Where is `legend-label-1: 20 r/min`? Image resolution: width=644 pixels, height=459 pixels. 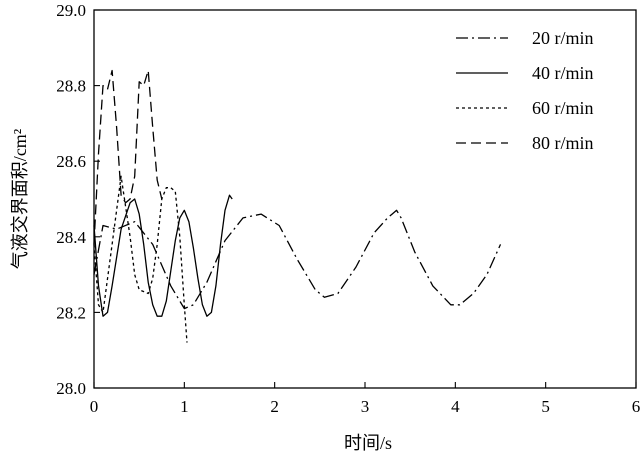
legend-label-1: 20 r/min is located at coordinates (563, 38).